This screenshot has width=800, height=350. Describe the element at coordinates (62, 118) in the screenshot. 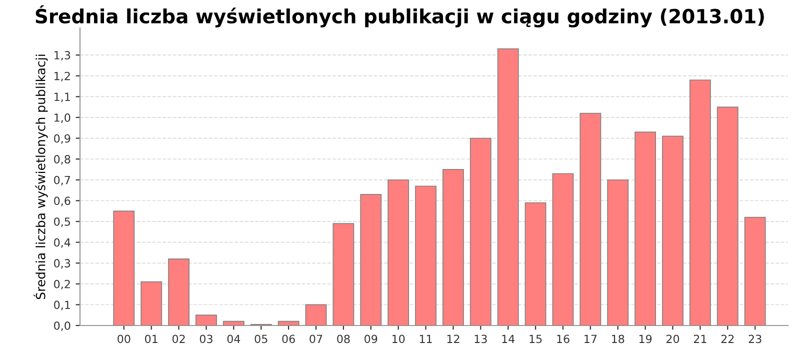

I see `y-tick-label: 1,0` at that location.